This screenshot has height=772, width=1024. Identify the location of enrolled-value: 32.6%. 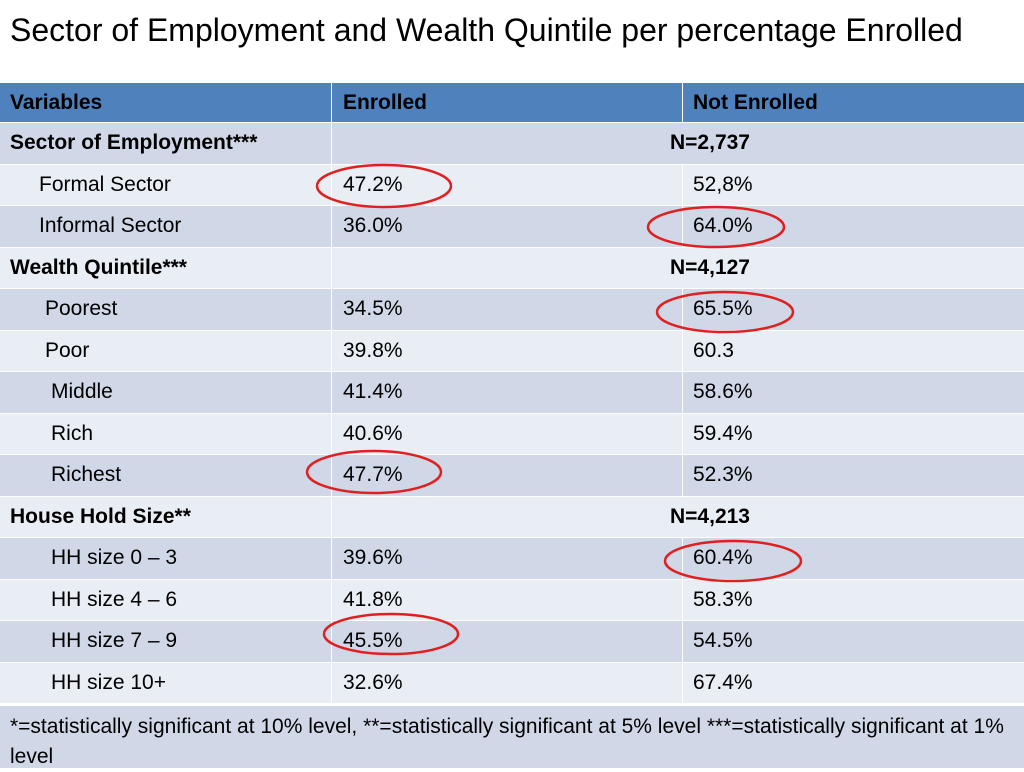
(507, 682).